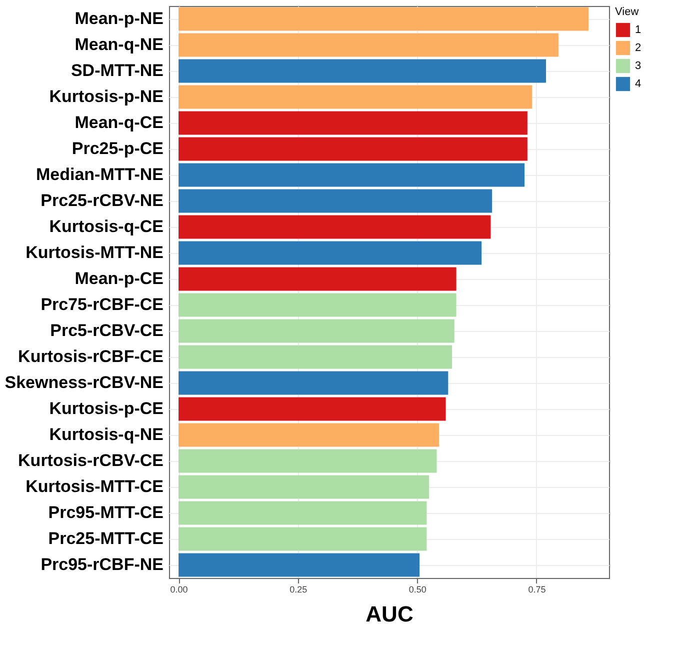  I want to click on y-tick-label: Kurtosis-rCBF-CE, so click(91, 356).